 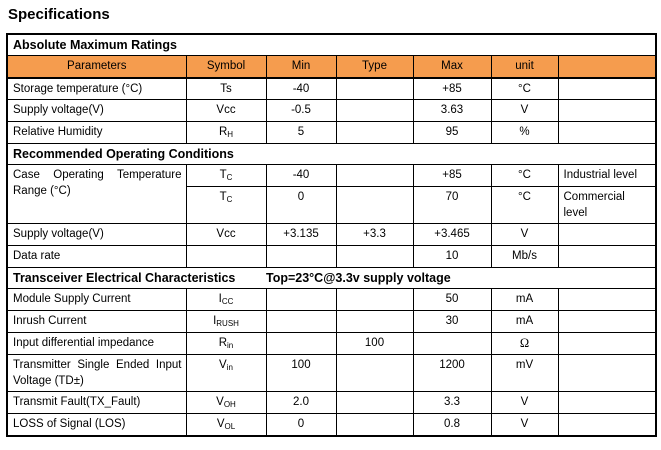 What do you see at coordinates (301, 205) in the screenshot?
I see `min-cell: 0` at bounding box center [301, 205].